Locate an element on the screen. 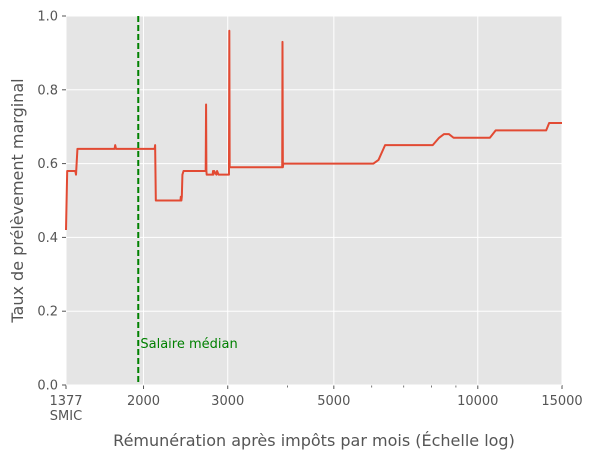 The height and width of the screenshot is (461, 593). x-tick-label: 3000 is located at coordinates (227, 401).